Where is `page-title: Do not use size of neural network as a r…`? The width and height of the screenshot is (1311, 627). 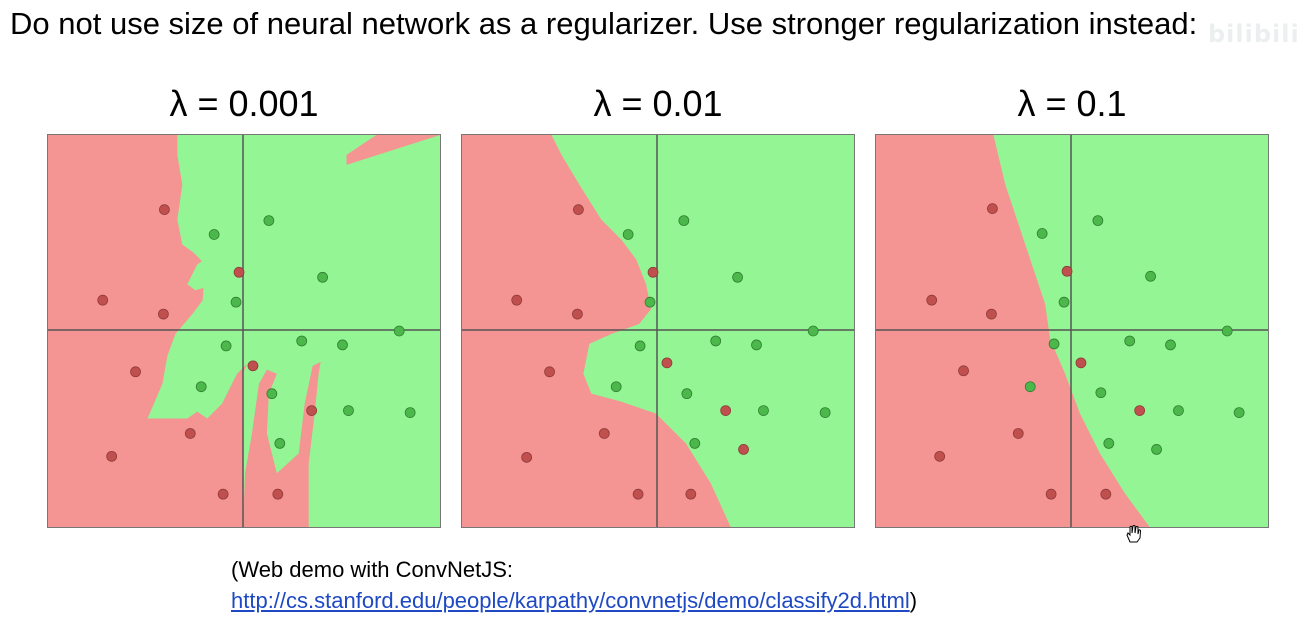
page-title: Do not use size of neural network as a r… is located at coordinates (604, 23).